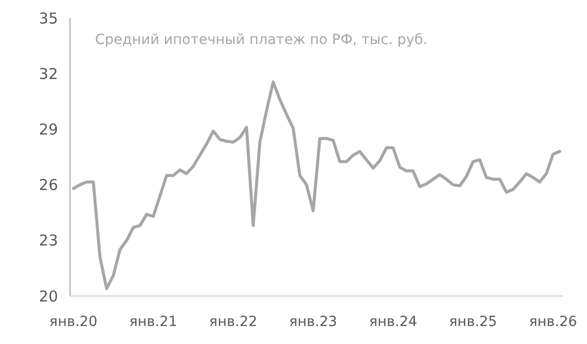 Image resolution: width=587 pixels, height=344 pixels. Describe the element at coordinates (153, 322) in the screenshot. I see `x-tick-label: янв.21` at that location.